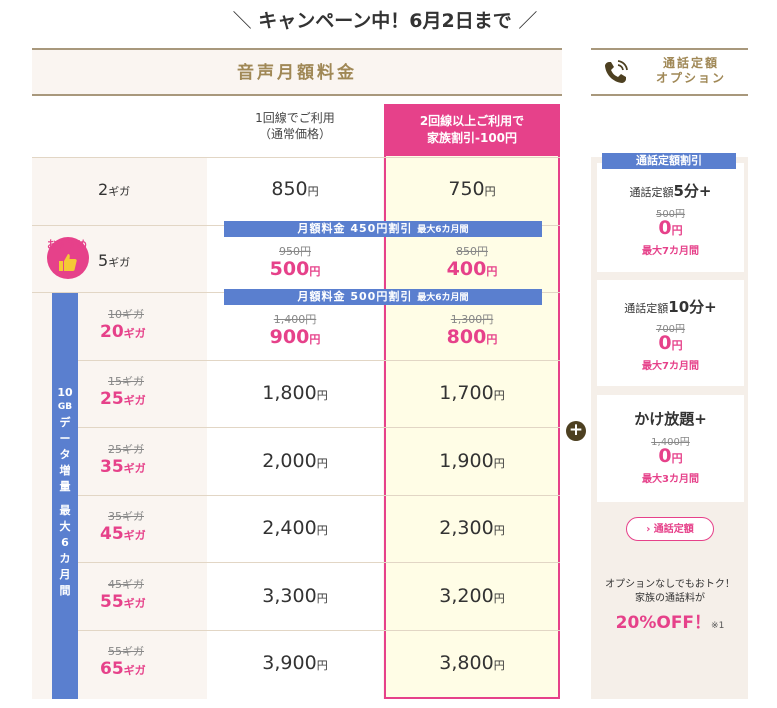 The width and height of the screenshot is (777, 708). What do you see at coordinates (472, 337) in the screenshot?
I see `family-price-20giga: 800円` at bounding box center [472, 337].